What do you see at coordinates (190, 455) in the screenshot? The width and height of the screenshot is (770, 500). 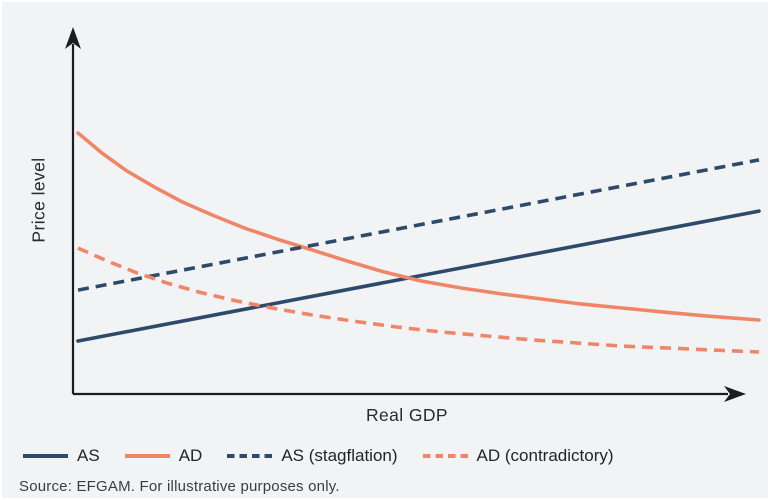 I see `legend-label: AD` at bounding box center [190, 455].